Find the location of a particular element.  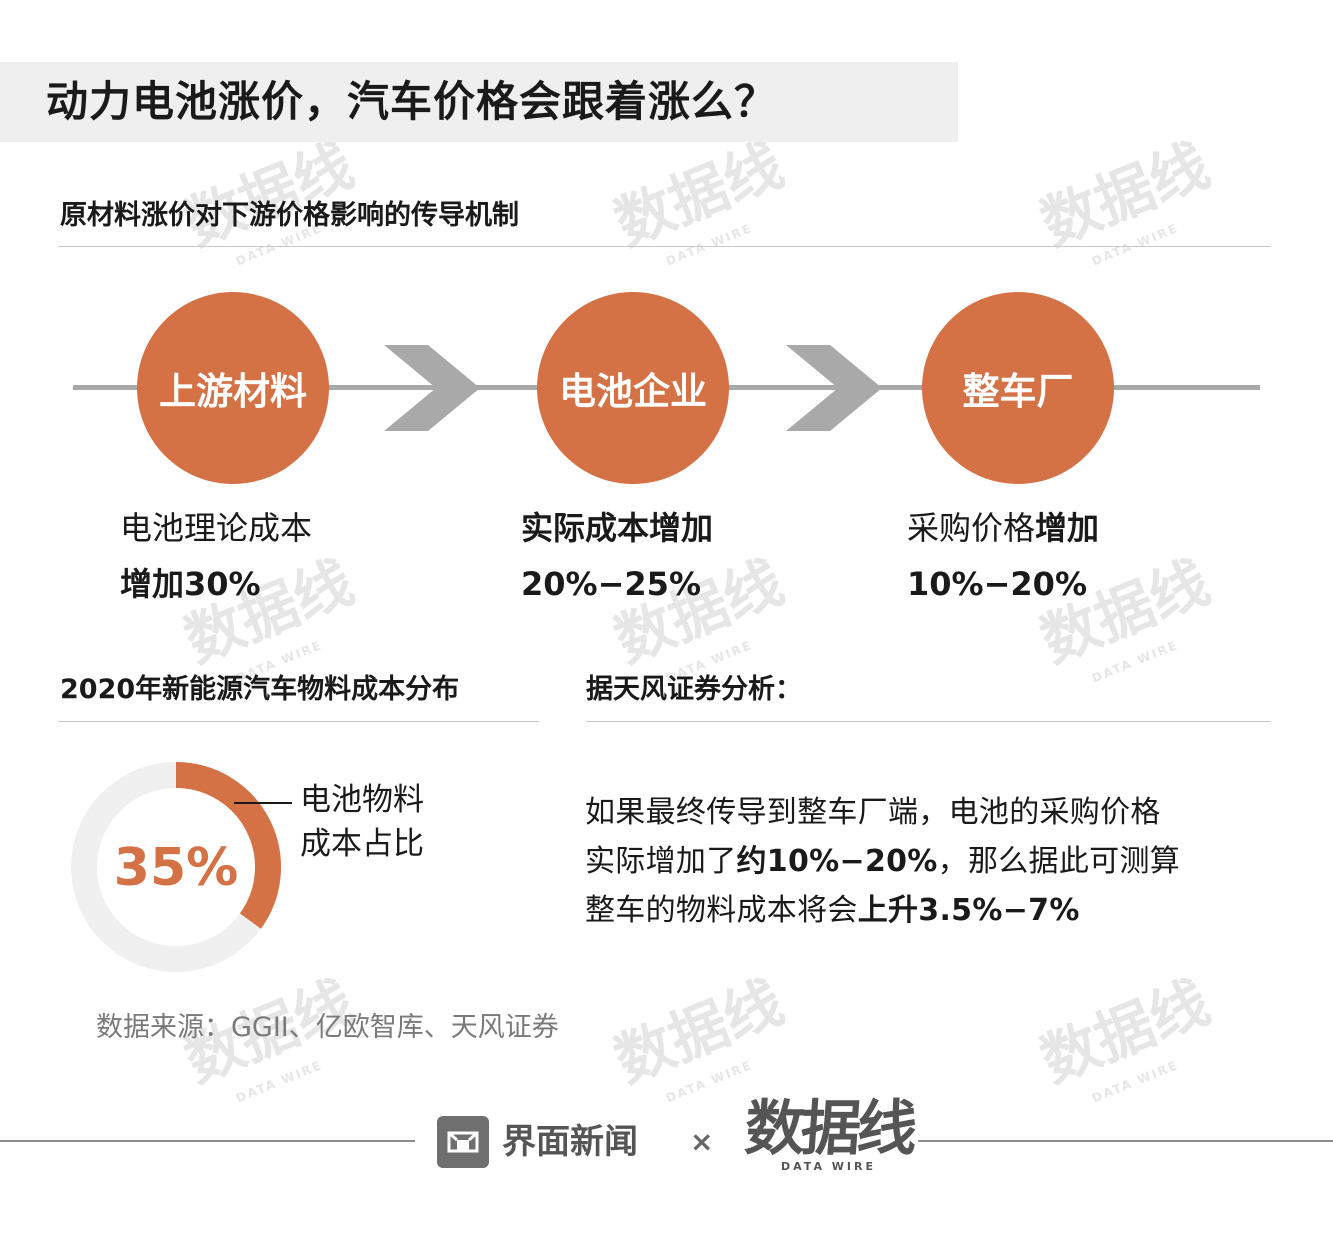

stage-node-label: 电池企业 is located at coordinates (633, 391).